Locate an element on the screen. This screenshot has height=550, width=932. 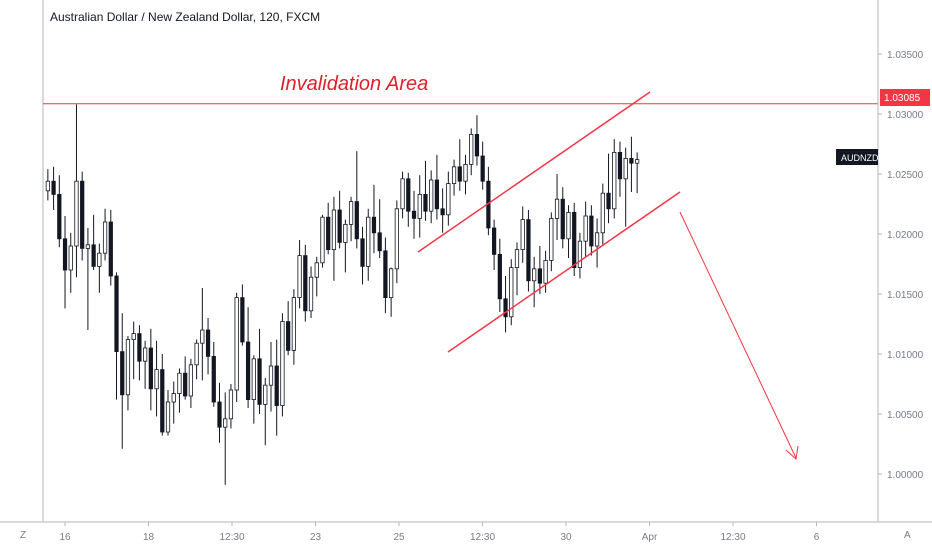
auto-scale-toggle: A is located at coordinates (907, 535).